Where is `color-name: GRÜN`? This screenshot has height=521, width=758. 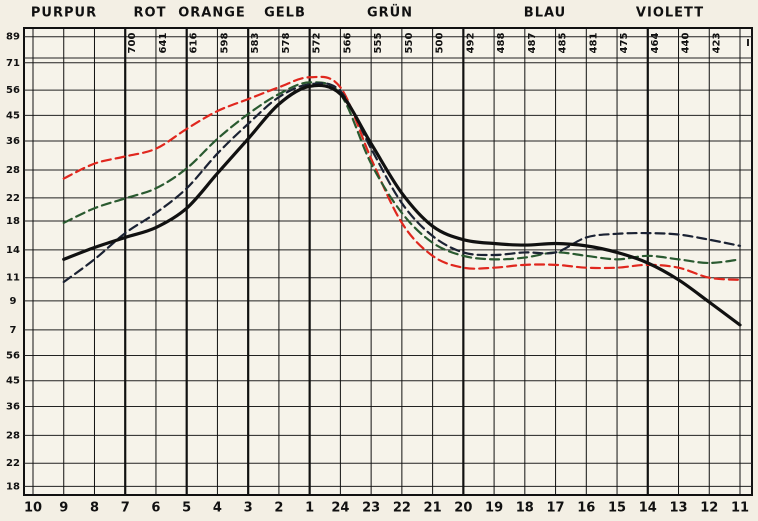 color-name: GRÜN is located at coordinates (390, 13).